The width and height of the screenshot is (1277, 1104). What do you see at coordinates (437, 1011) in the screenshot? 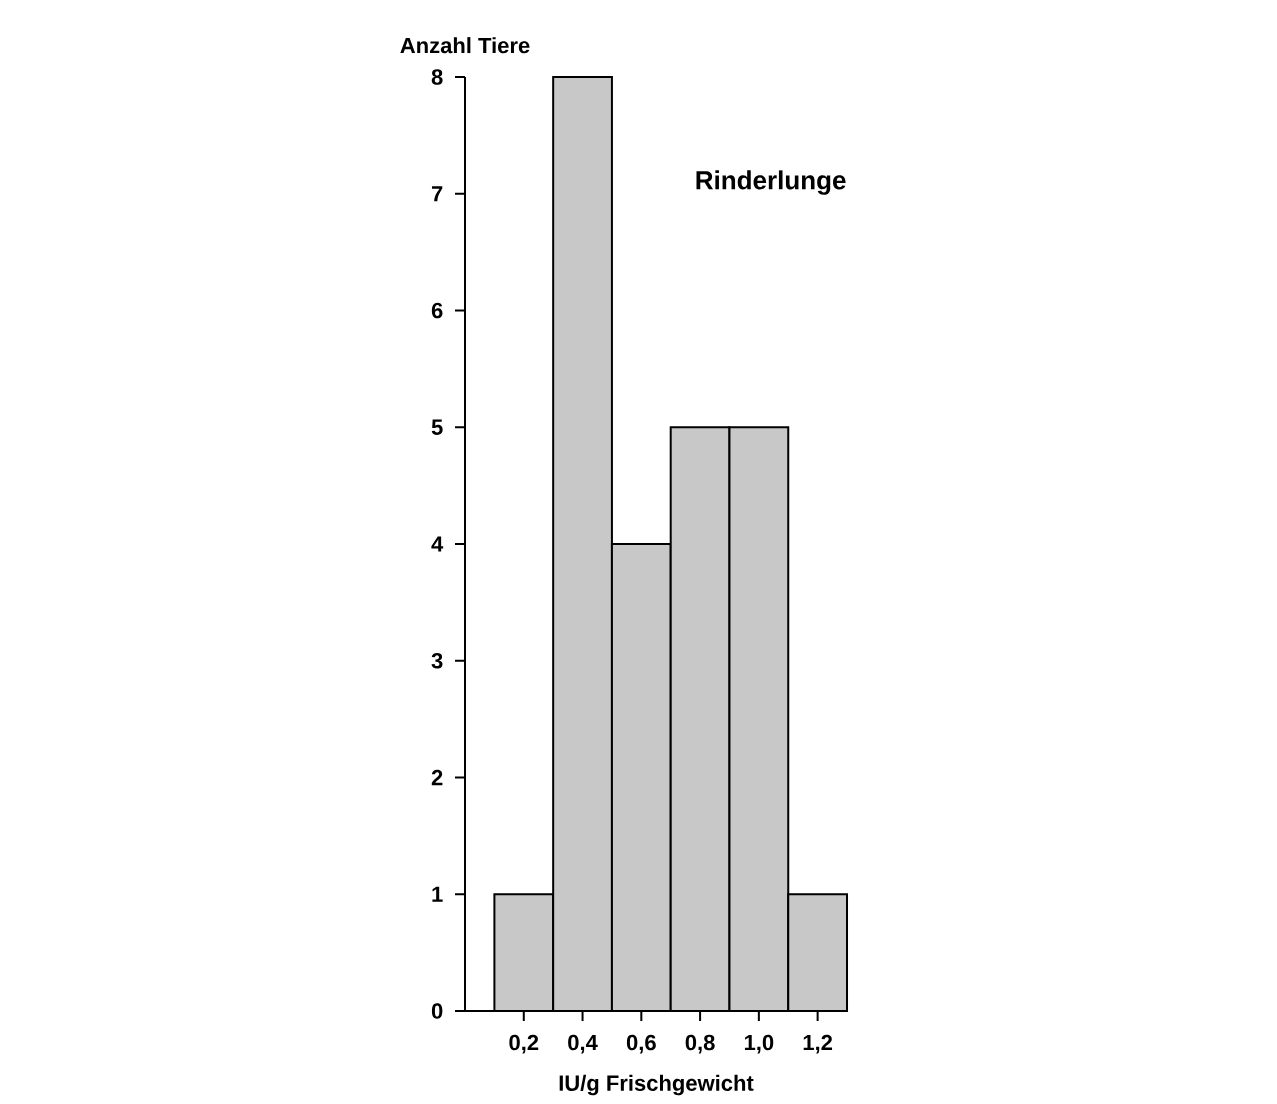
I see `y-tick-label: 0` at bounding box center [437, 1011].